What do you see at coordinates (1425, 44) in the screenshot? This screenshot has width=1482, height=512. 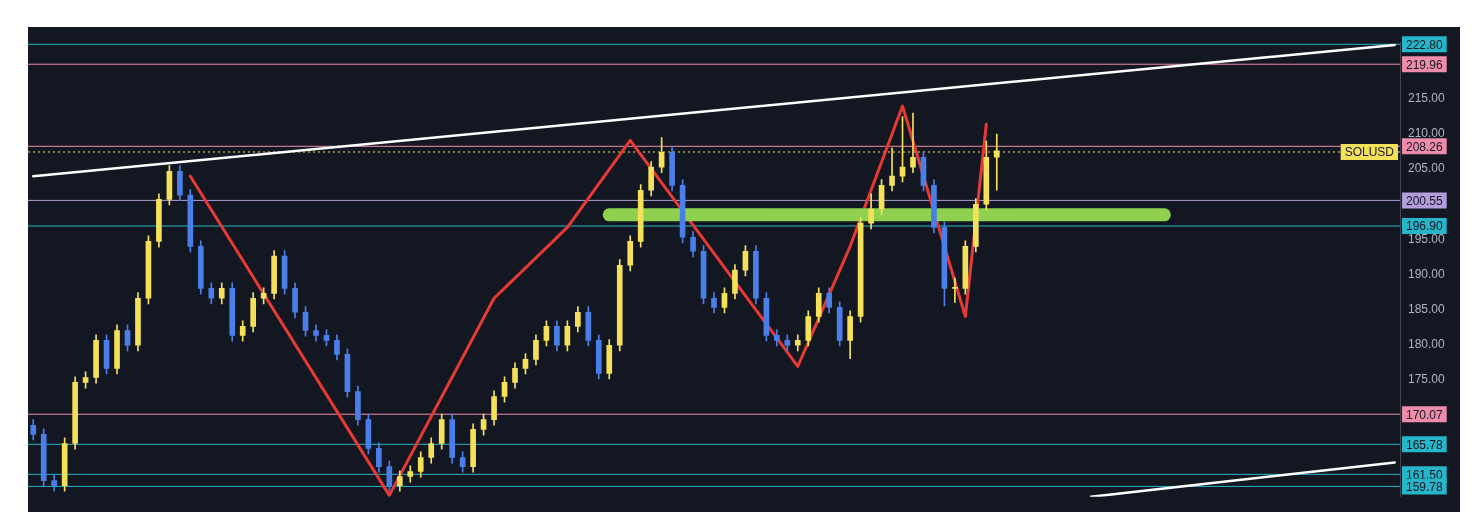 I see `ref-line-label: 222.80` at bounding box center [1425, 44].